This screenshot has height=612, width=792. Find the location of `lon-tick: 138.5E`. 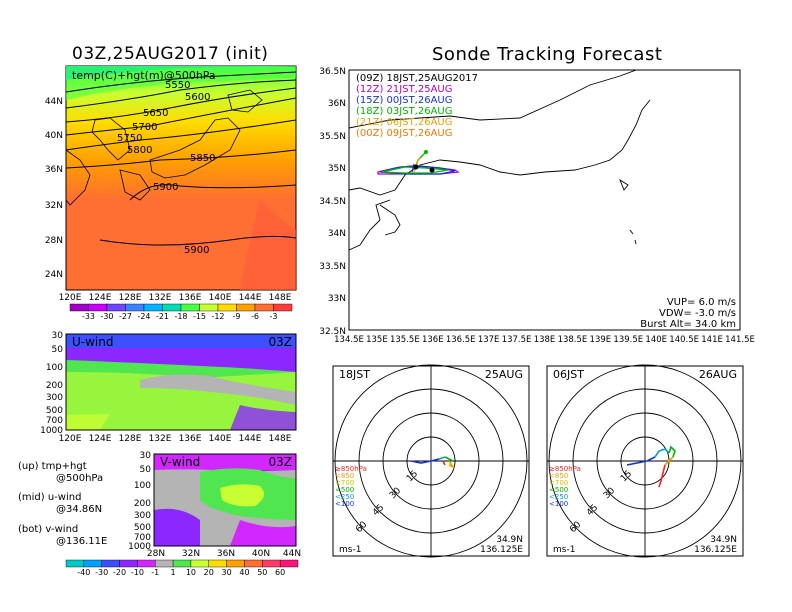

lon-tick: 138.5E is located at coordinates (573, 340).